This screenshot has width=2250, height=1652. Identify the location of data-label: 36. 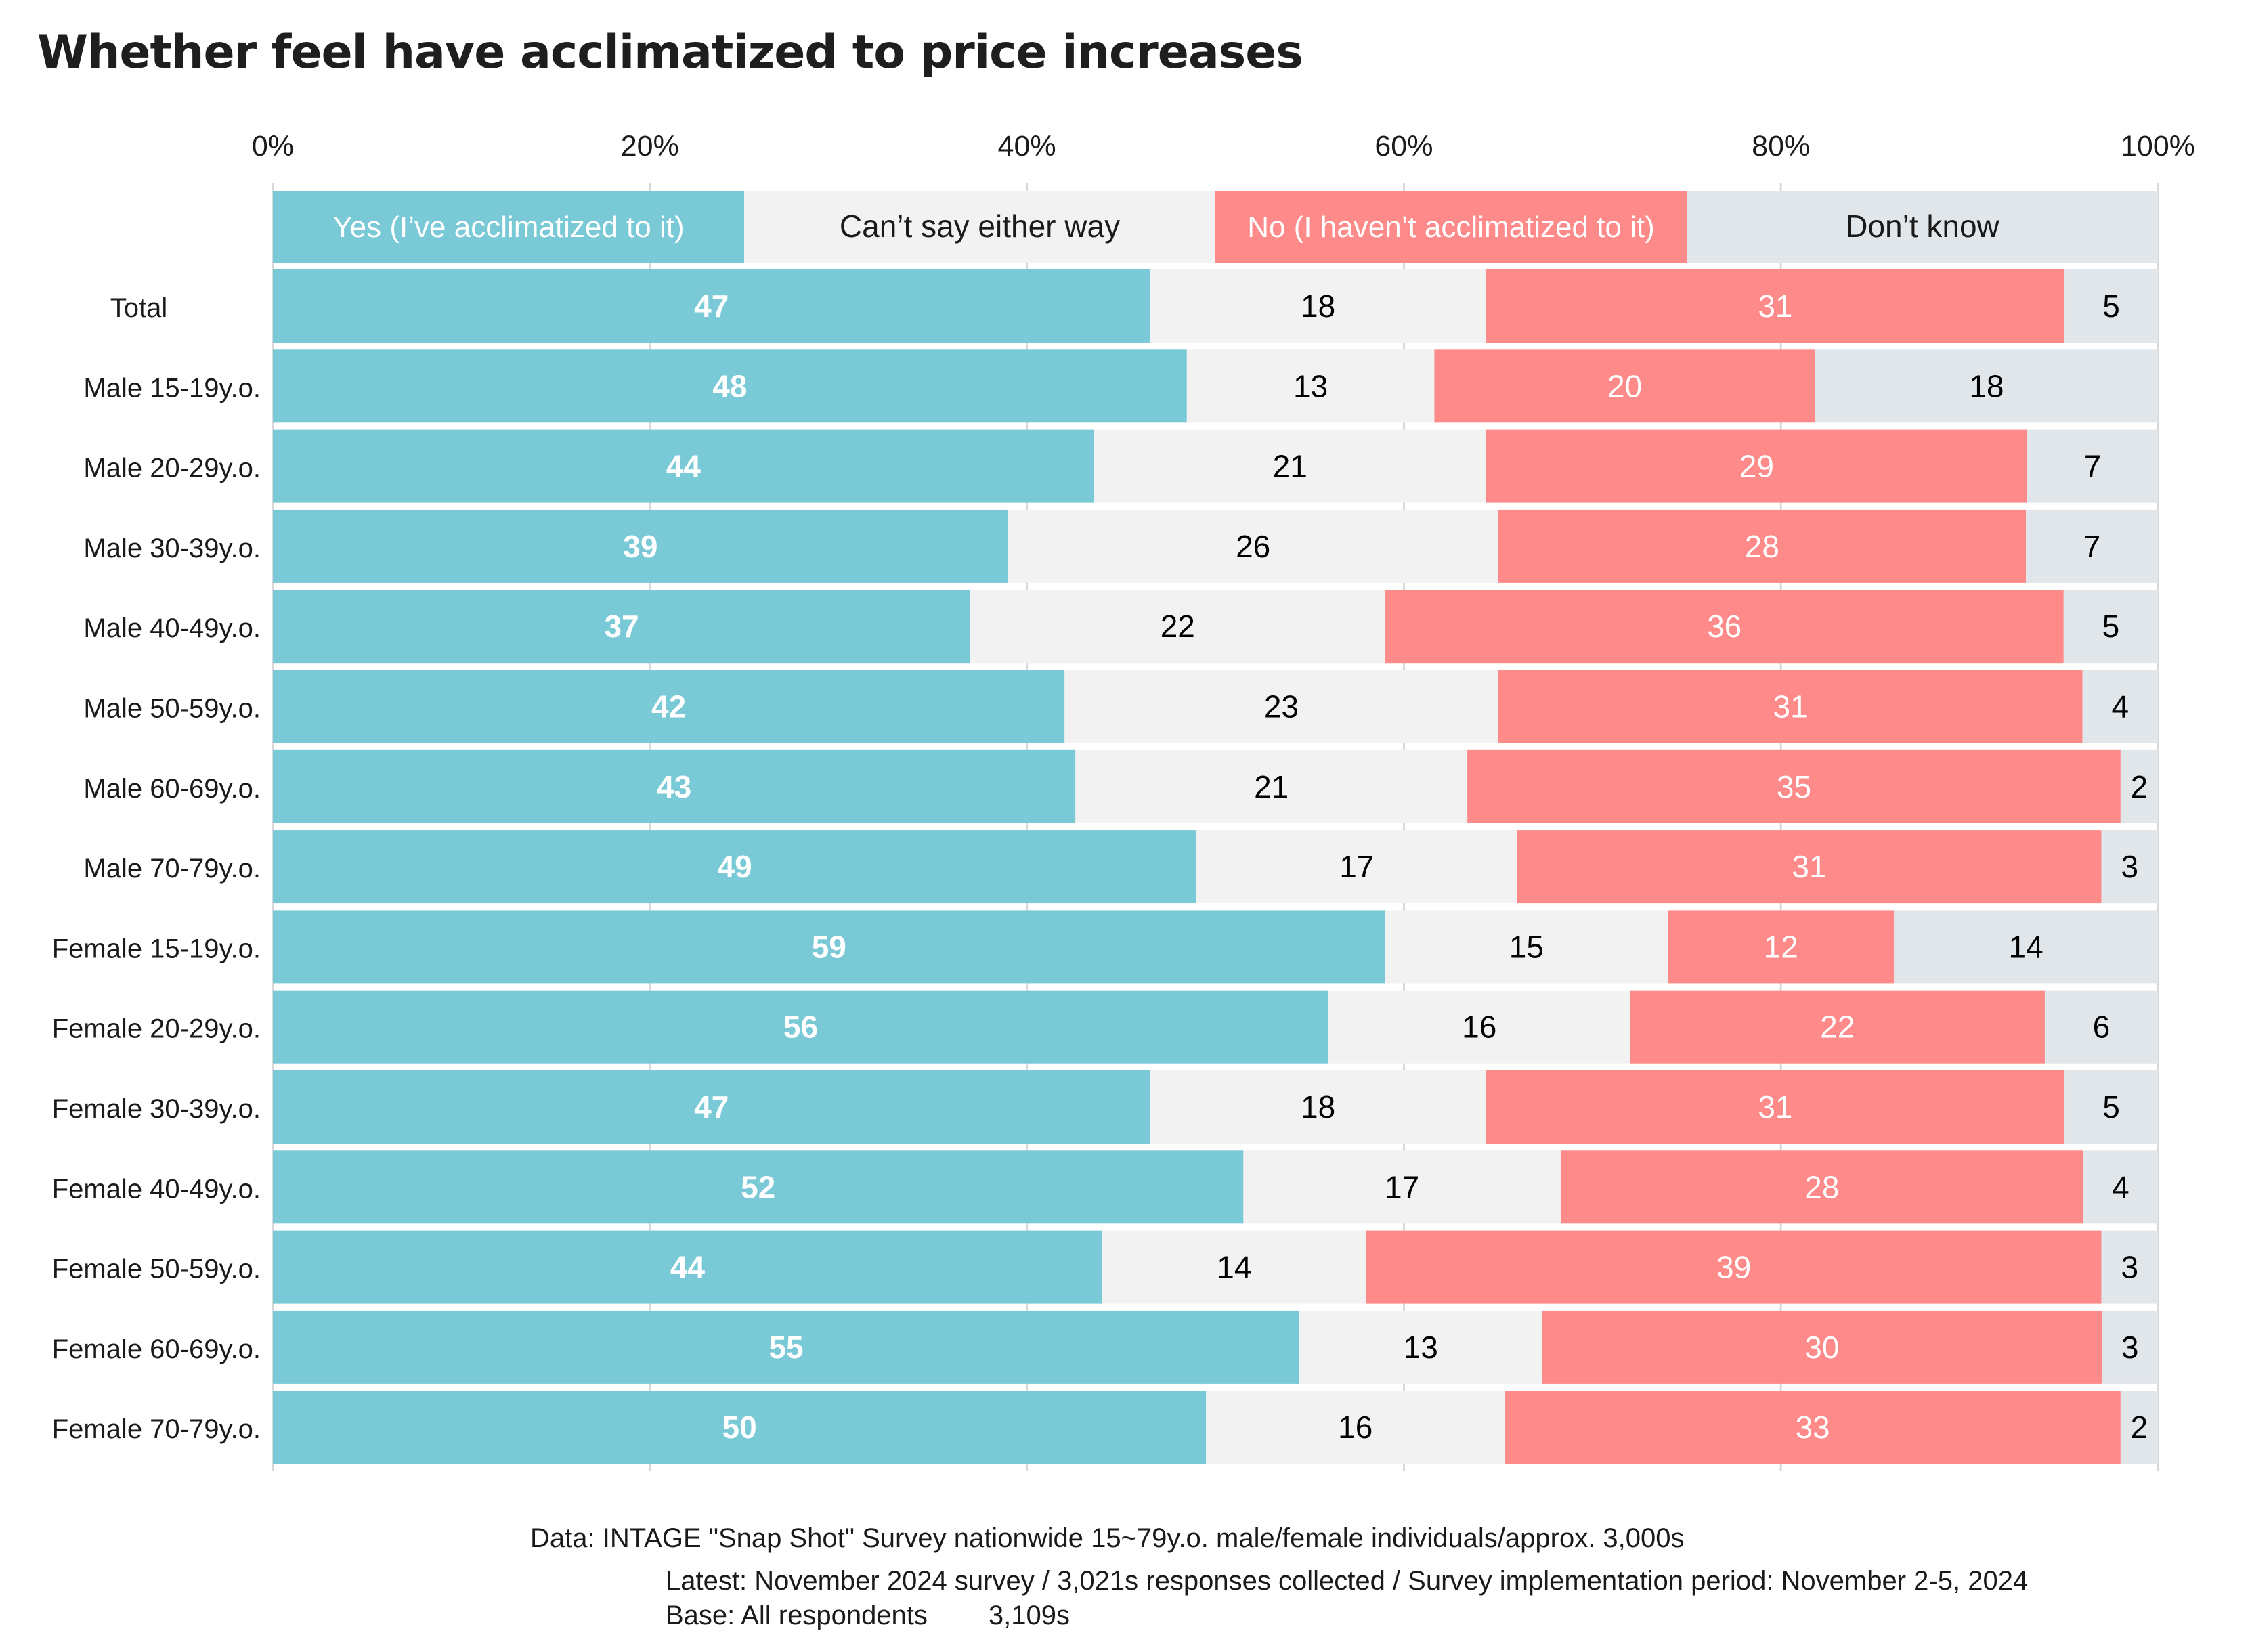
(1724, 627).